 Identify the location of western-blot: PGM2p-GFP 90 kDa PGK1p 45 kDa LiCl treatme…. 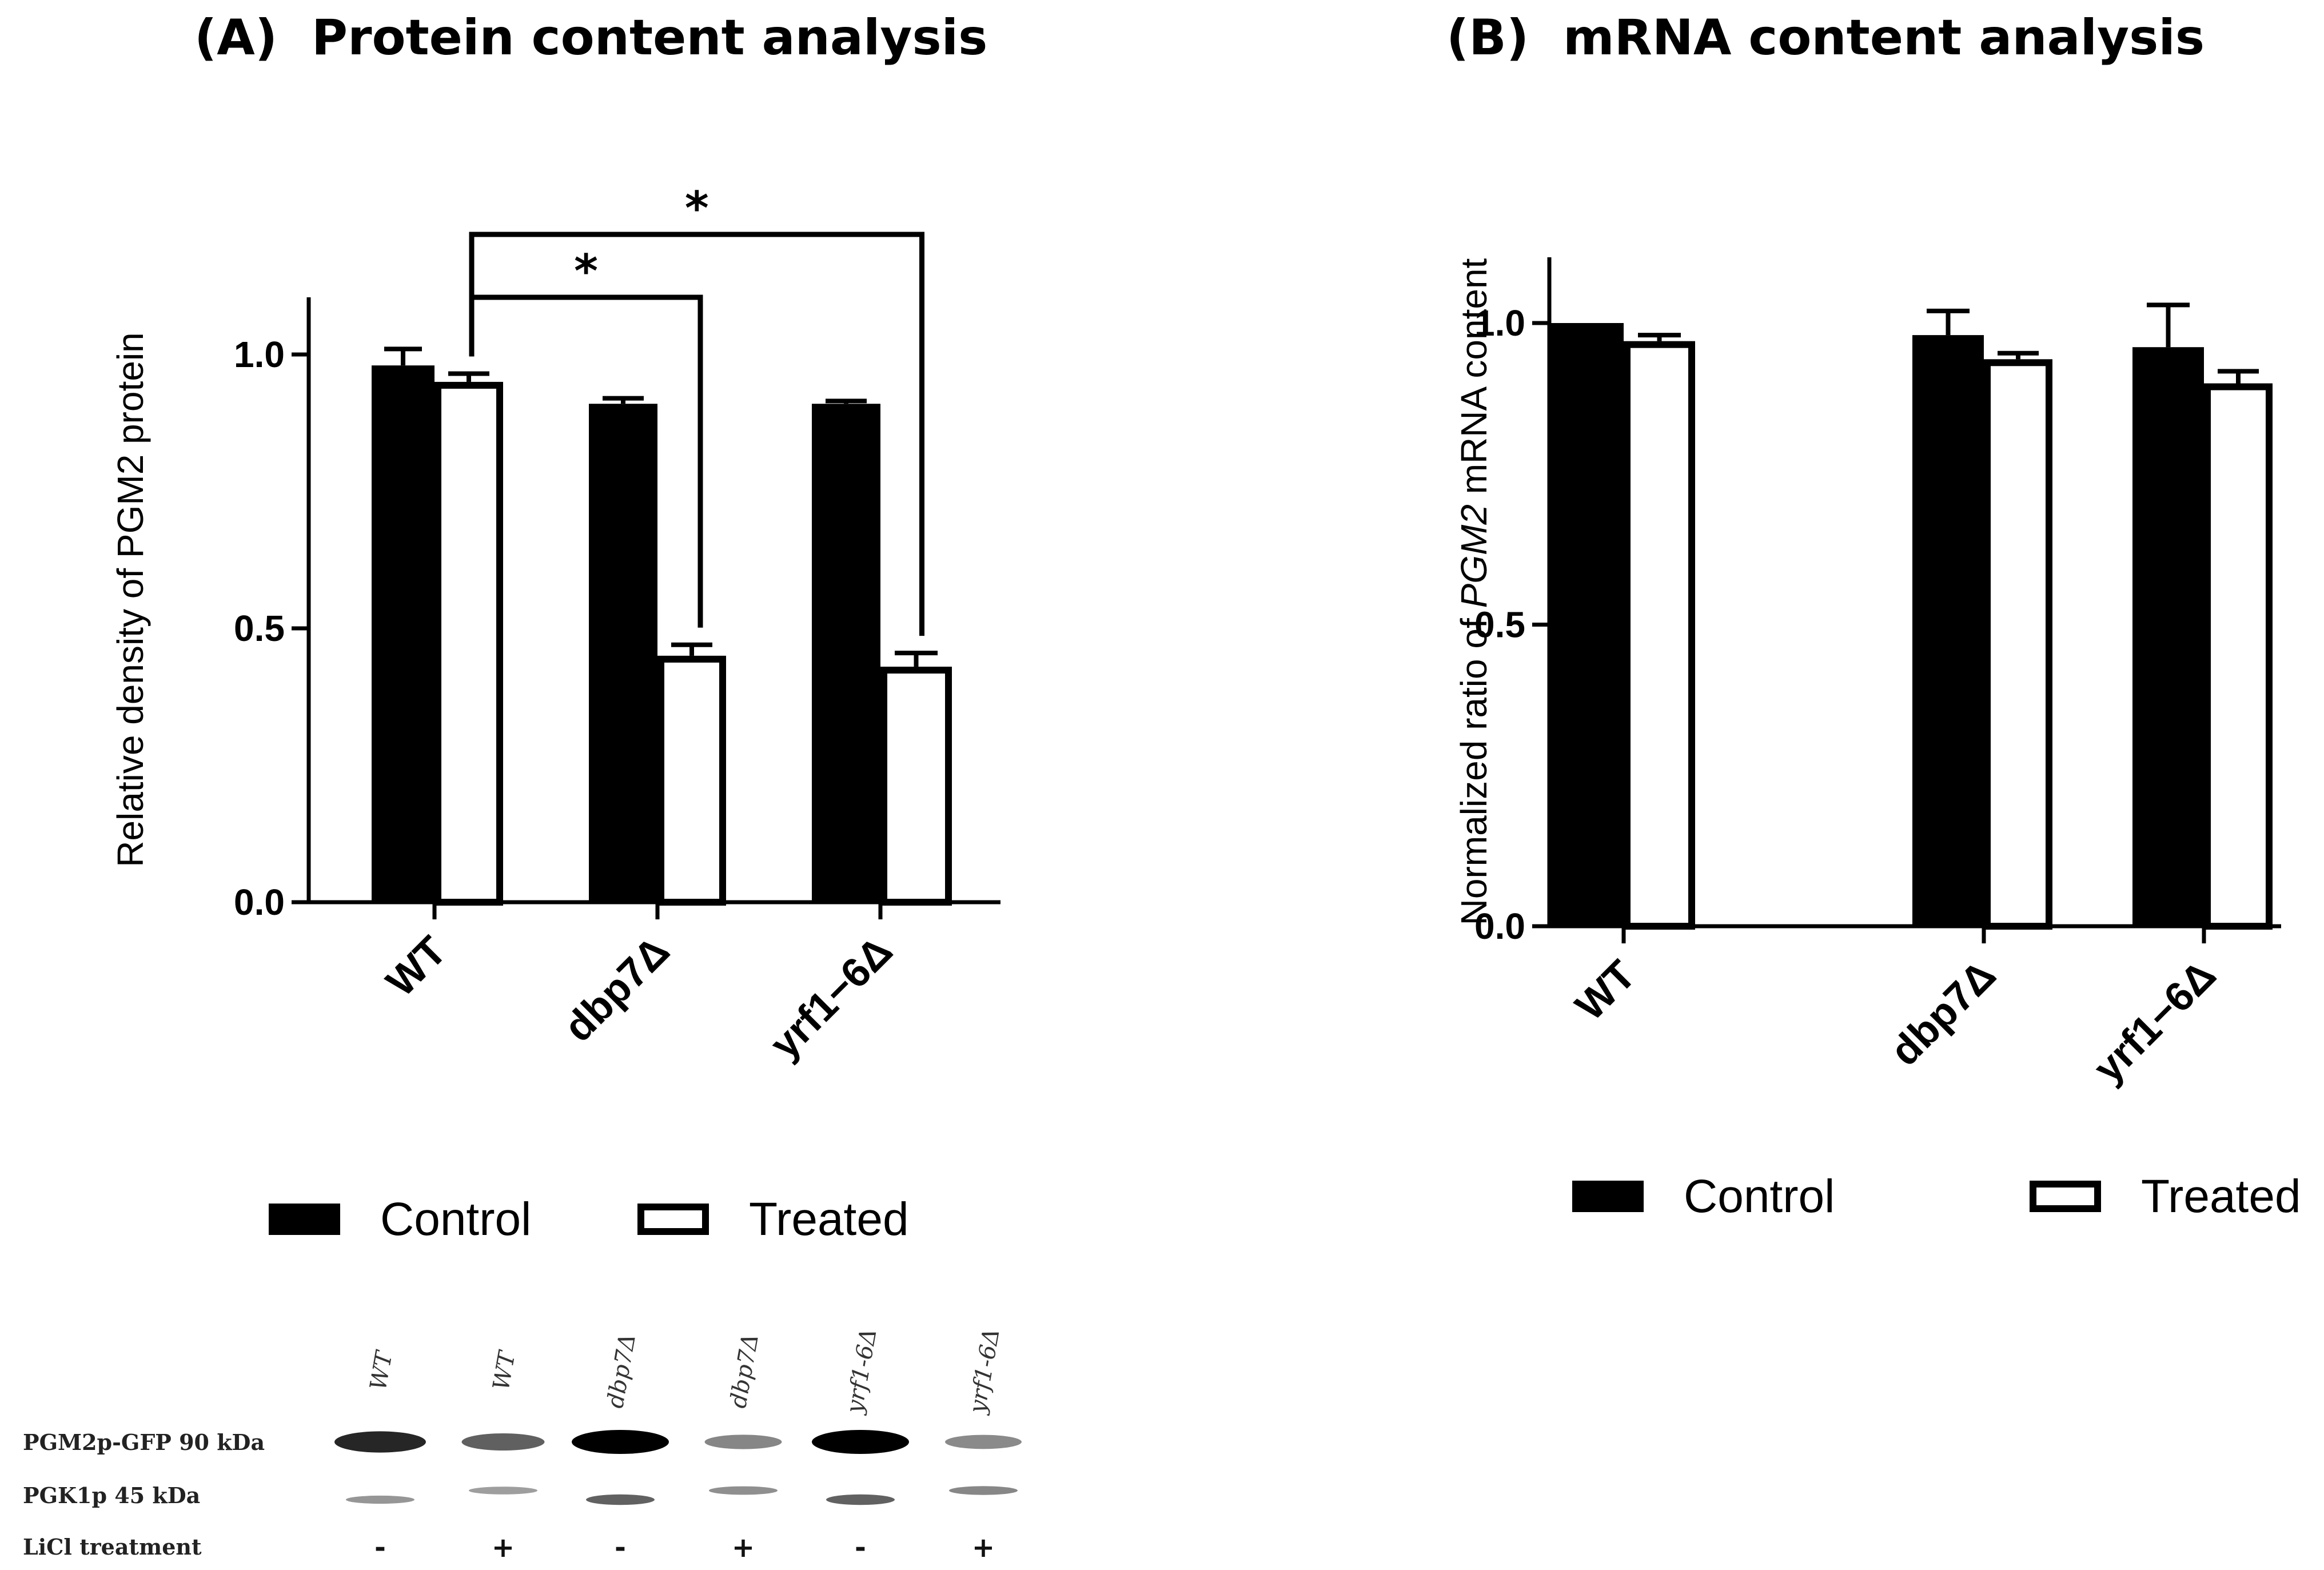
(522, 1445).